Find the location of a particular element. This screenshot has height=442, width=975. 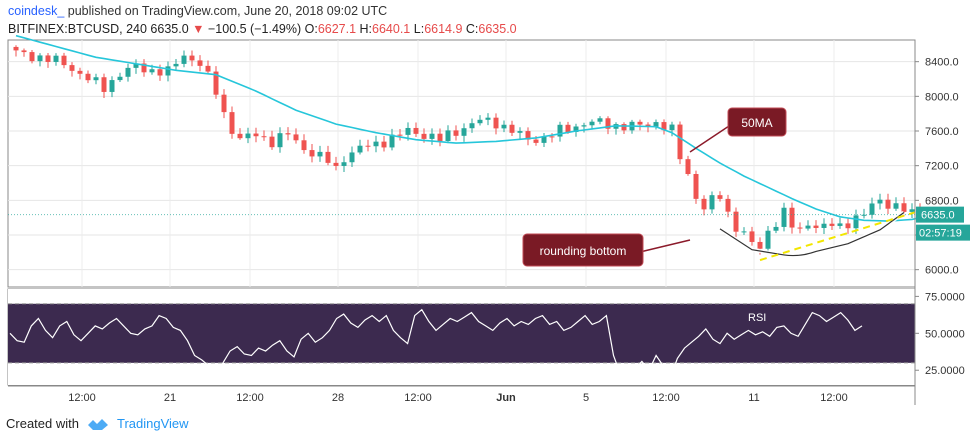

pattern-callout-box is located at coordinates (583, 250).